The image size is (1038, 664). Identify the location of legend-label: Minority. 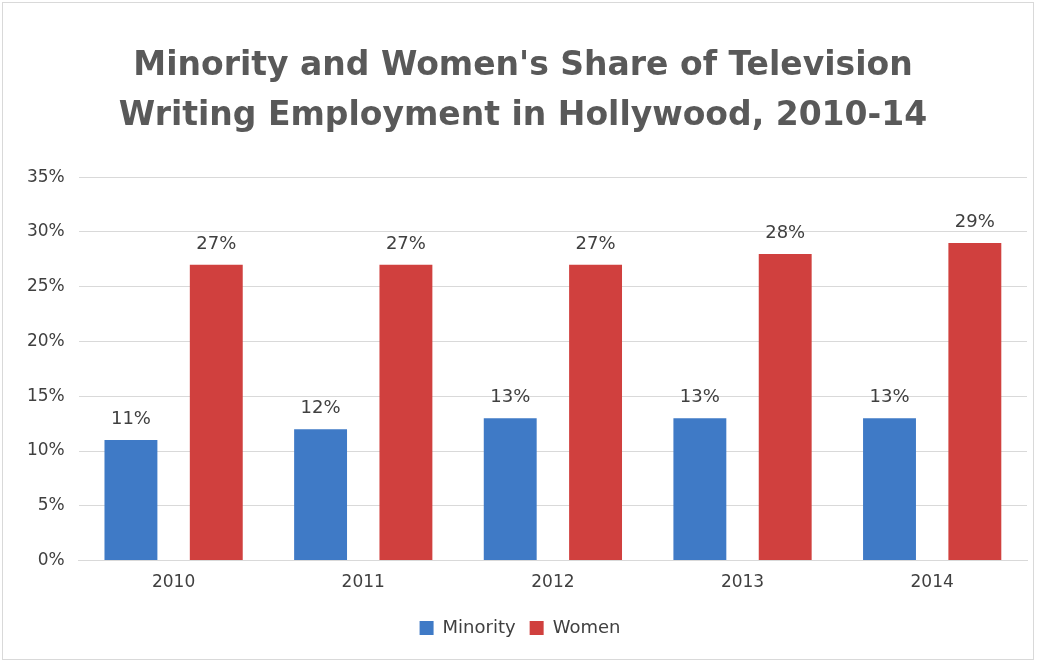
(479, 626).